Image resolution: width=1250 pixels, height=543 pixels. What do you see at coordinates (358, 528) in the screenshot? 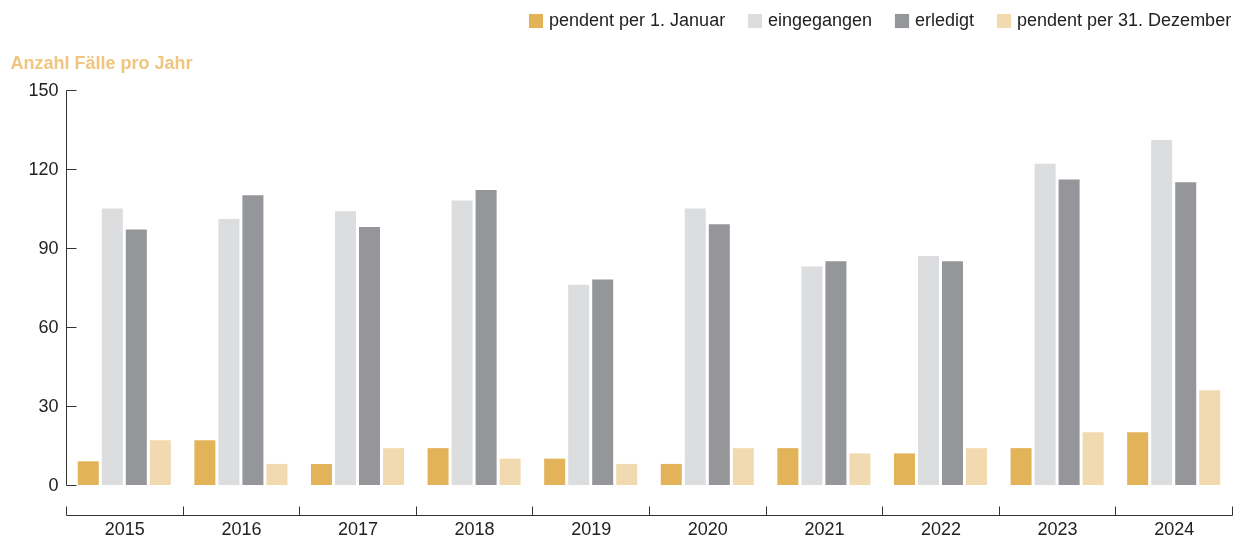
I see `x-tick-label: 2017` at bounding box center [358, 528].